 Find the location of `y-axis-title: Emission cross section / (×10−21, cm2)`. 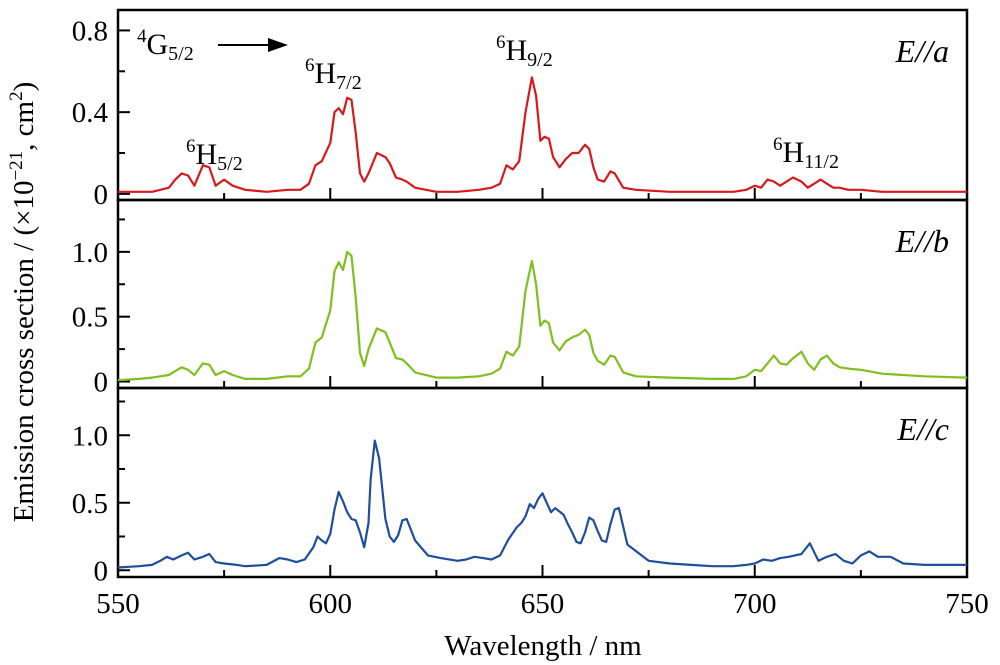

y-axis-title: Emission cross section / (×10−21, cm2) is located at coordinates (23, 302).